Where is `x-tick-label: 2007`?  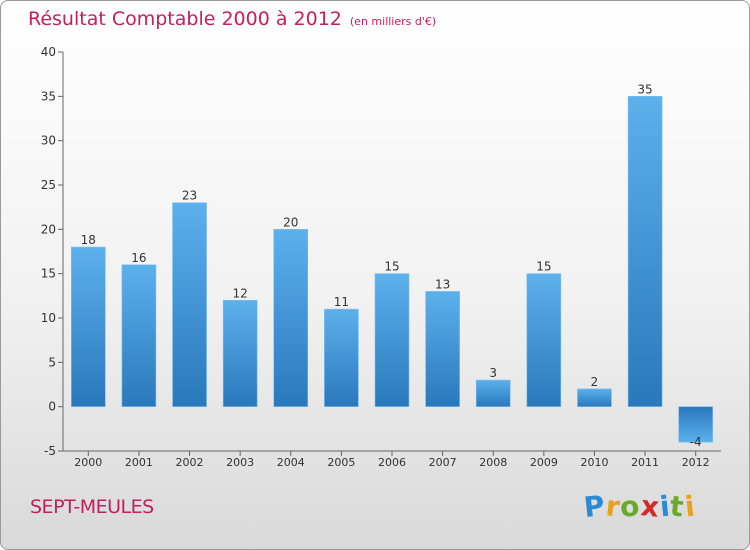
x-tick-label: 2007 is located at coordinates (443, 462).